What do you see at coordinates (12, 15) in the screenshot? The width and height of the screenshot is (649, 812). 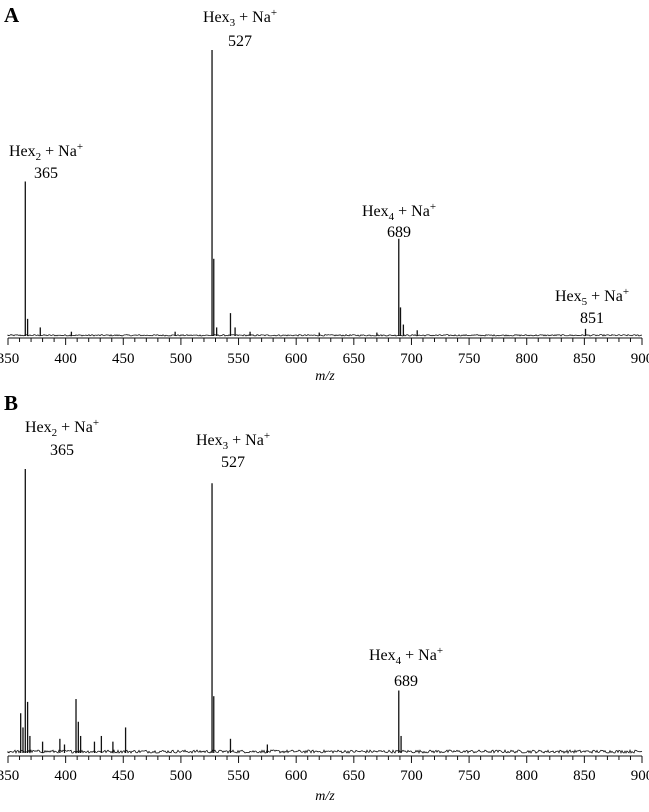 I see `panel-label: A` at bounding box center [12, 15].